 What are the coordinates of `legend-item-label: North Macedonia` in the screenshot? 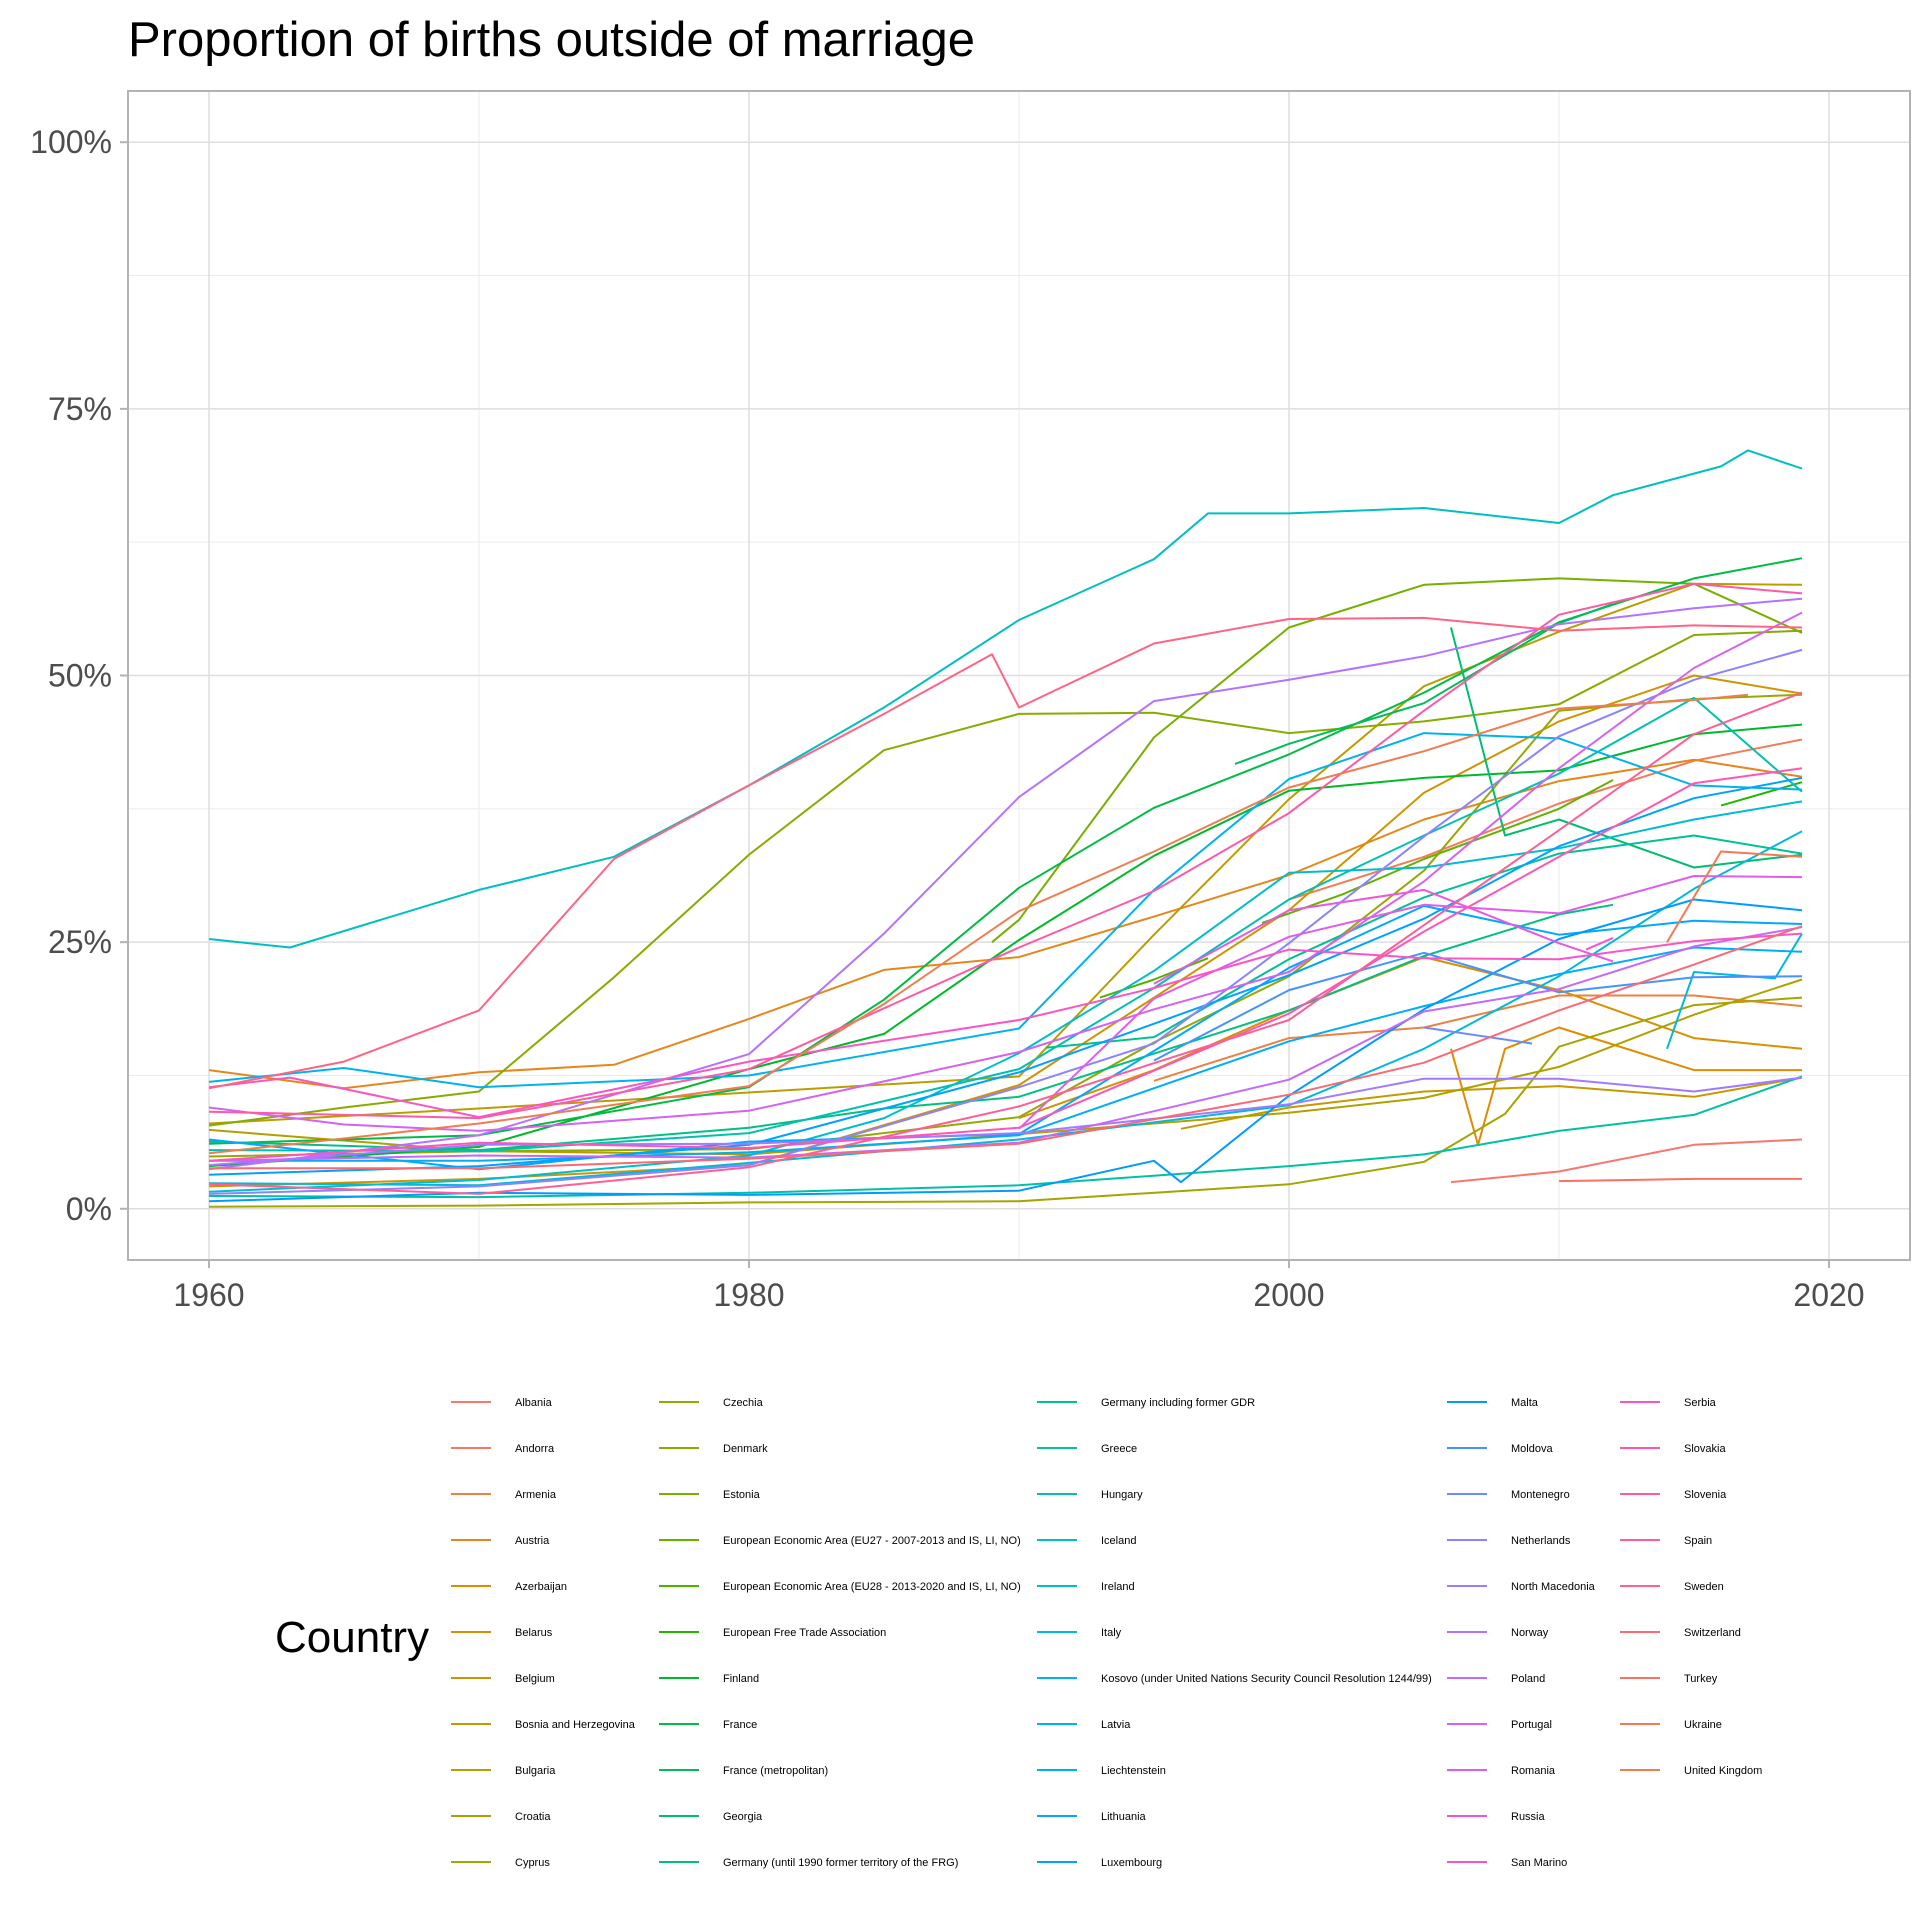 It's located at (1553, 1587).